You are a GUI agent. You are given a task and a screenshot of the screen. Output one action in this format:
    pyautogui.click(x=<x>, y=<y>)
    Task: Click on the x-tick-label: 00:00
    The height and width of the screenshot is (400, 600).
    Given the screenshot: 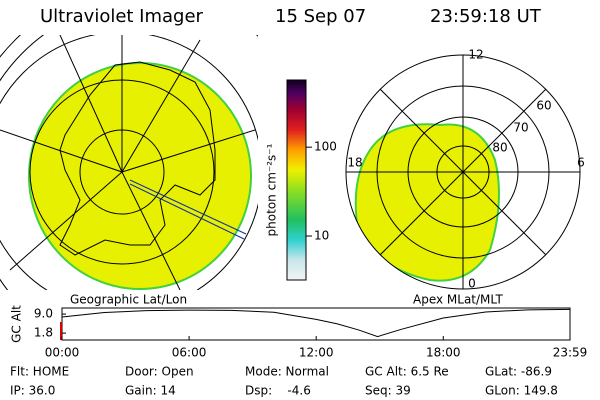 What is the action you would take?
    pyautogui.click(x=62, y=353)
    